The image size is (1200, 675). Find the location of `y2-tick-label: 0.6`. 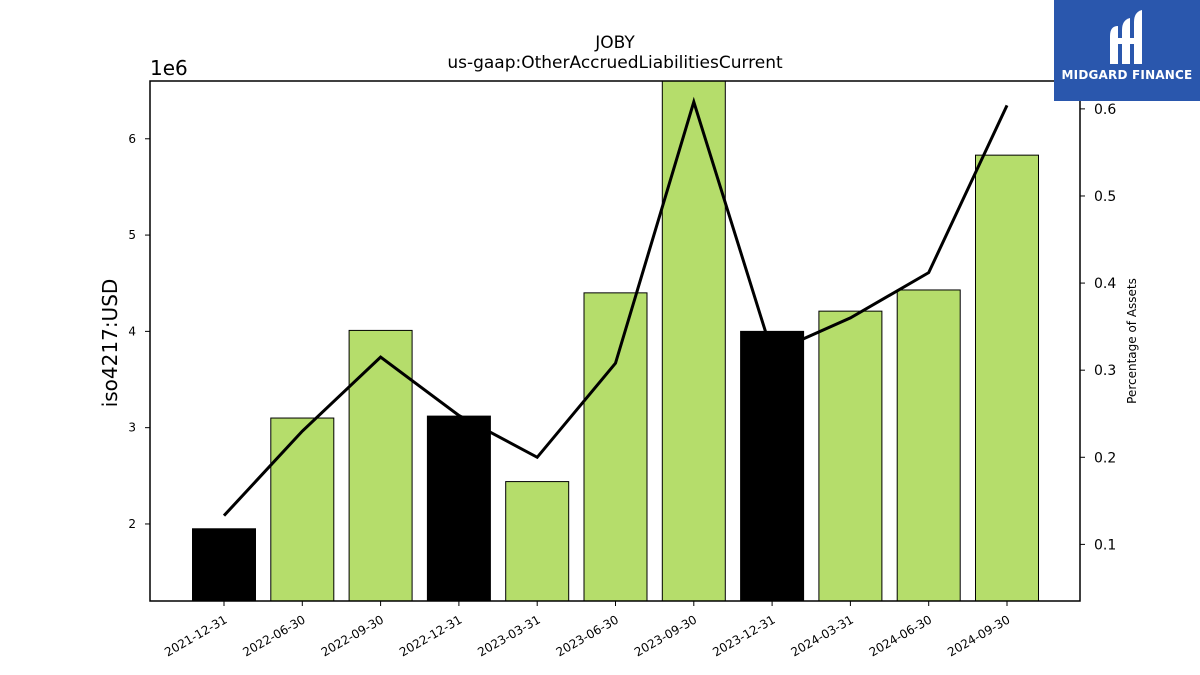

y2-tick-label: 0.6 is located at coordinates (1105, 110).